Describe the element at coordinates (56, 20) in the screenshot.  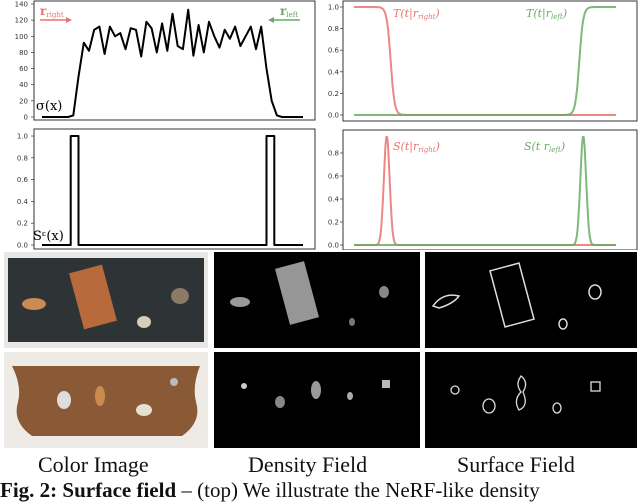
I see `arrow-right-icon` at that location.